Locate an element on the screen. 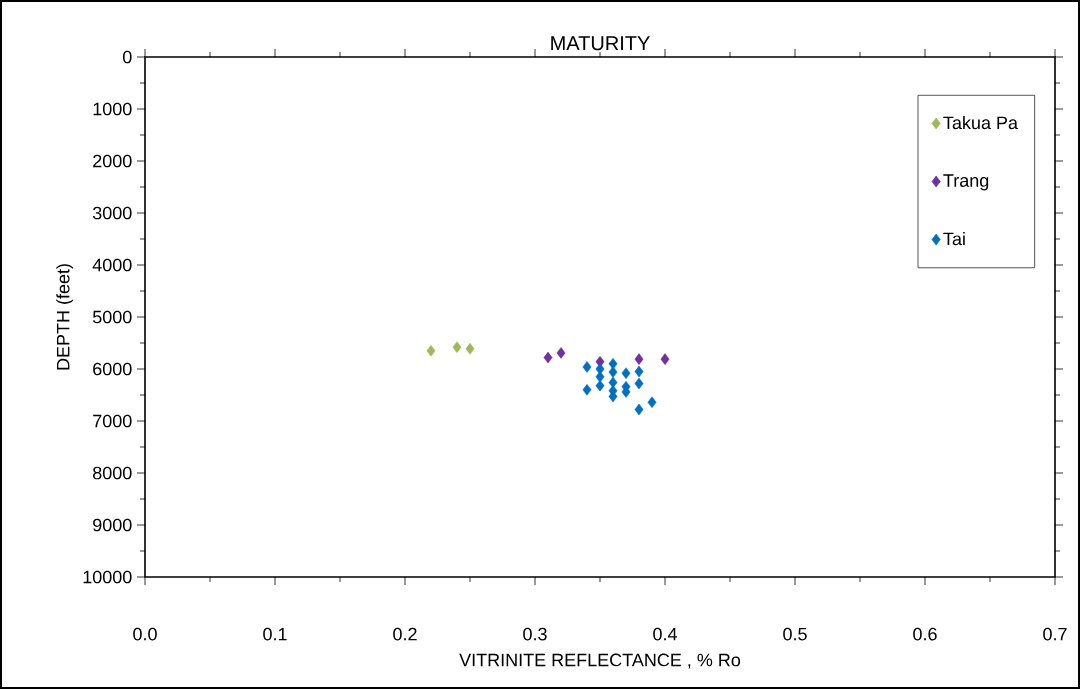 This screenshot has width=1080, height=689. y-tick-label: 4000 is located at coordinates (112, 265).